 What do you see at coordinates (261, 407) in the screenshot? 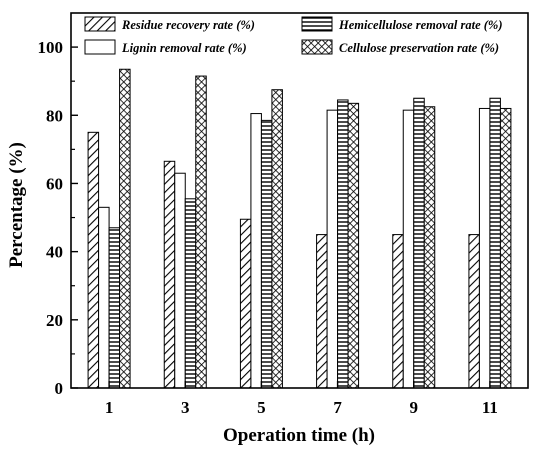
I see `x-tick-label: 5` at bounding box center [261, 407].